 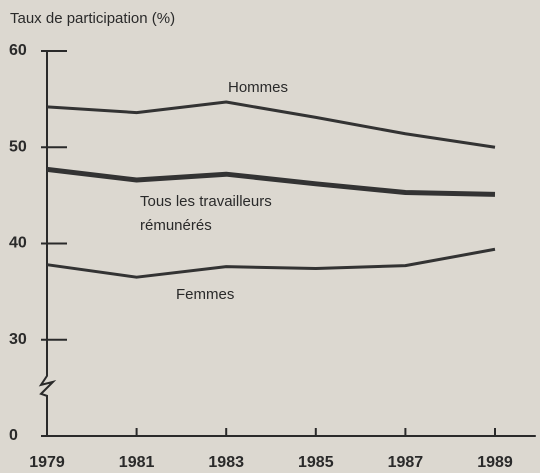 What do you see at coordinates (137, 462) in the screenshot?
I see `x-tick-label: 1981` at bounding box center [137, 462].